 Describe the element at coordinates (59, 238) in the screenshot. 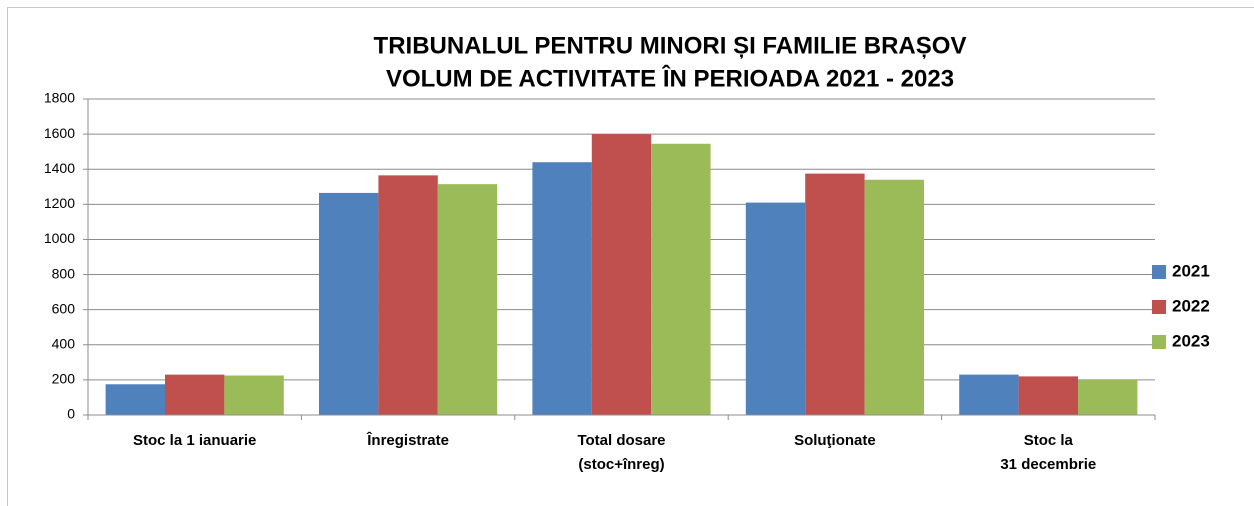

I see `y-tick-label: 1000` at that location.